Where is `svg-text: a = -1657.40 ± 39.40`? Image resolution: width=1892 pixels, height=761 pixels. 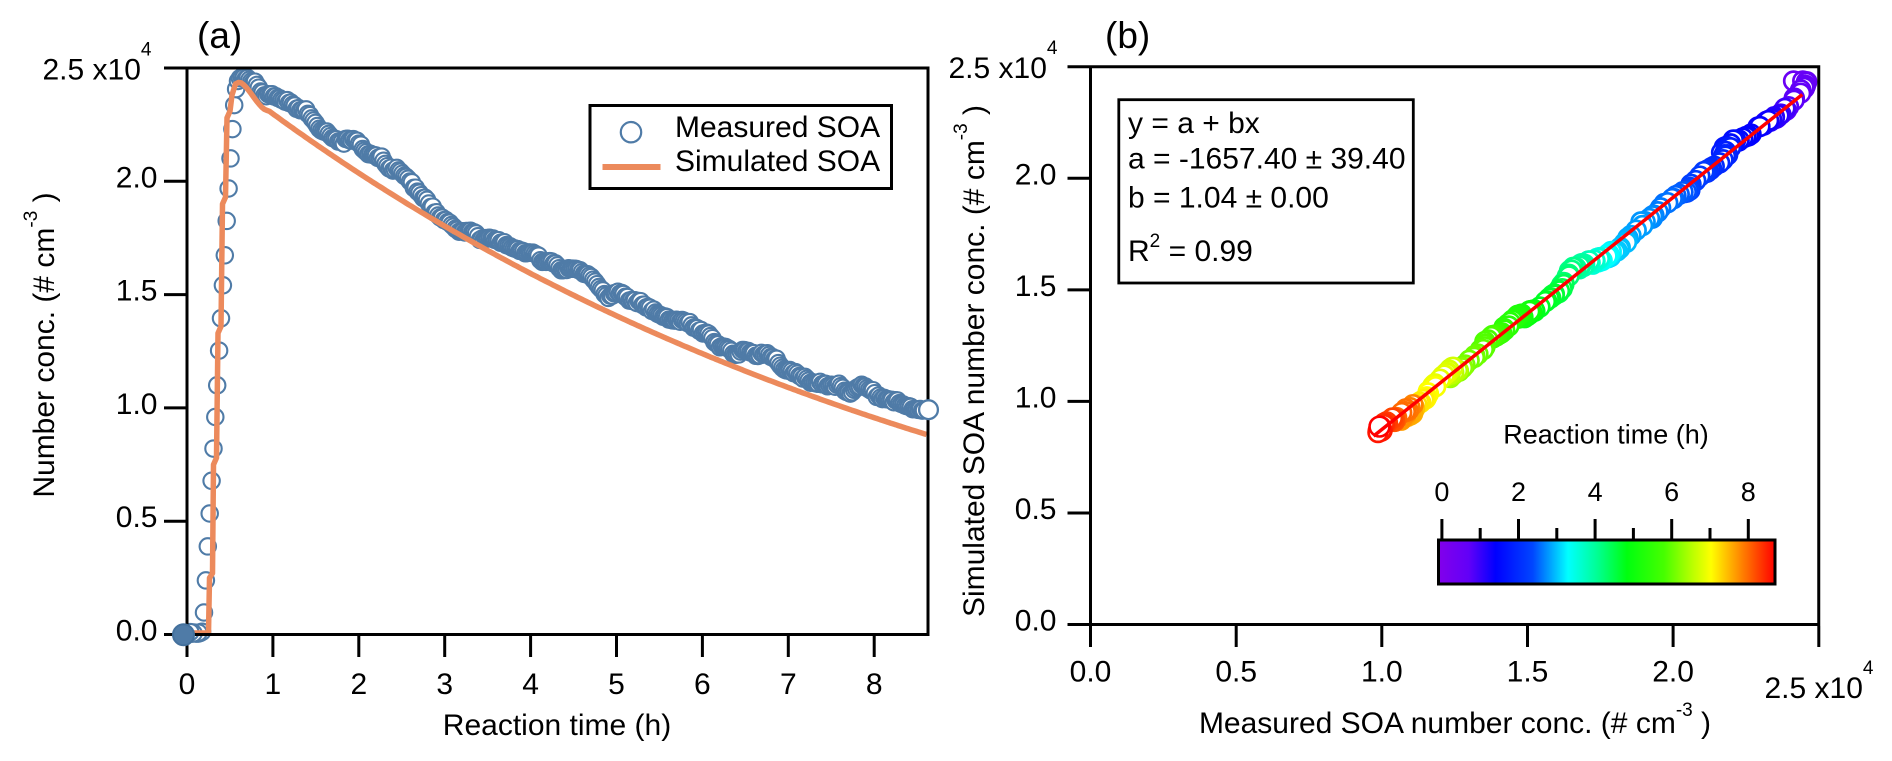 svg-text: a = -1657.40 ± 39.40 is located at coordinates (1267, 159).